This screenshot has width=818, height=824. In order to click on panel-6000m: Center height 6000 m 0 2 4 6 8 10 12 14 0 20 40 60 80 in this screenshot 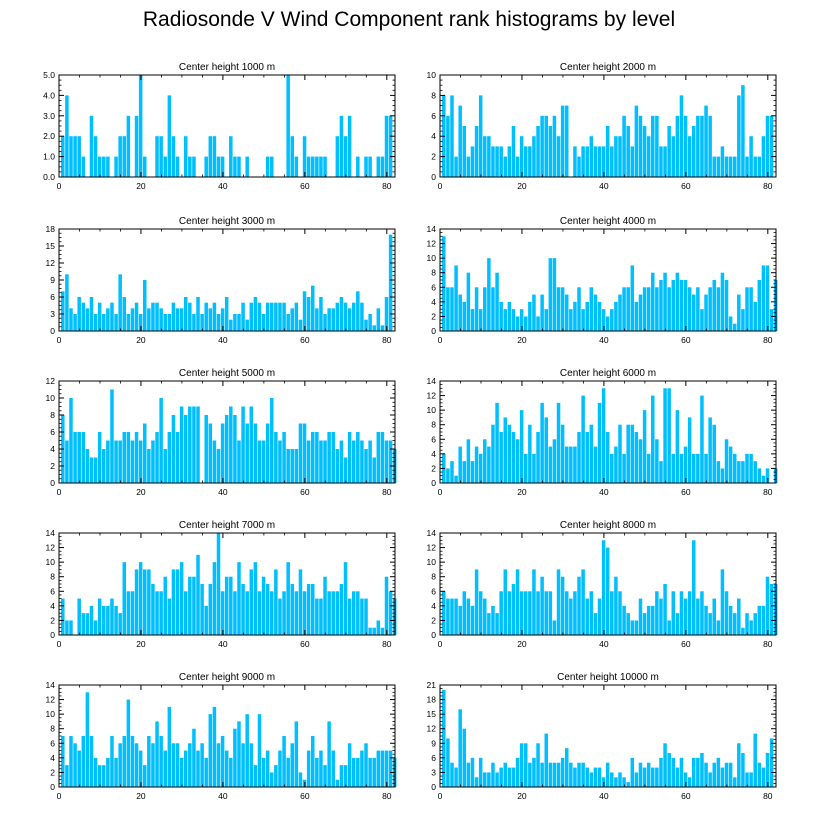, I will do `click(602, 432)`.